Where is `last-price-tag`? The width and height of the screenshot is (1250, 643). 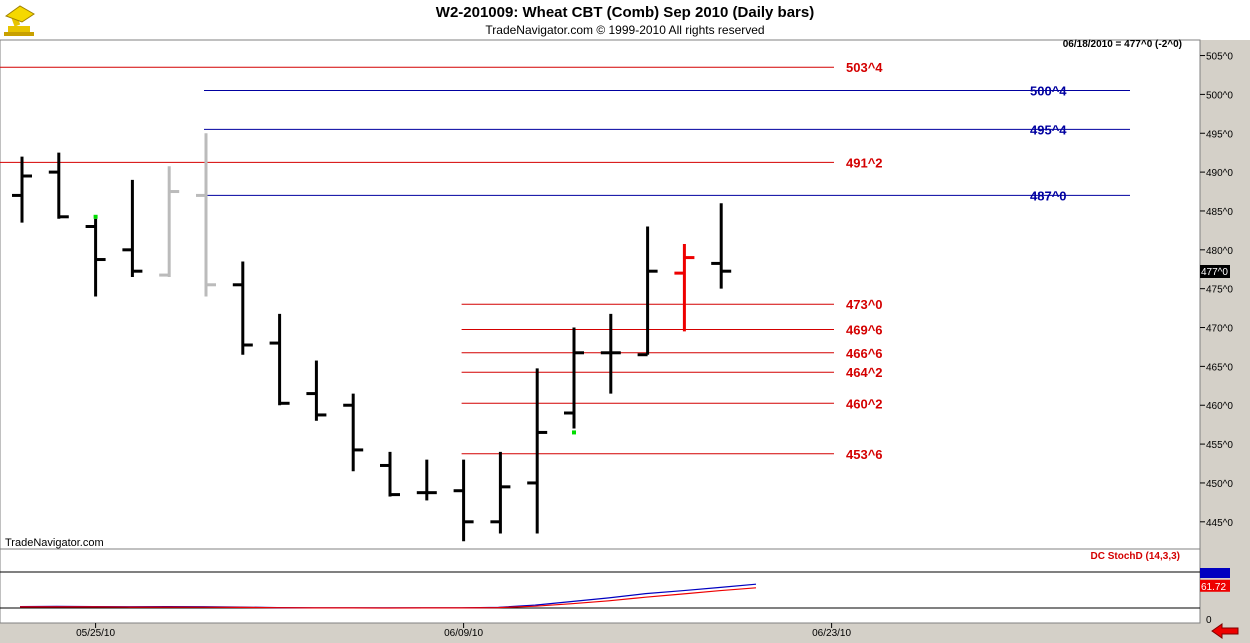 last-price-tag is located at coordinates (1215, 271).